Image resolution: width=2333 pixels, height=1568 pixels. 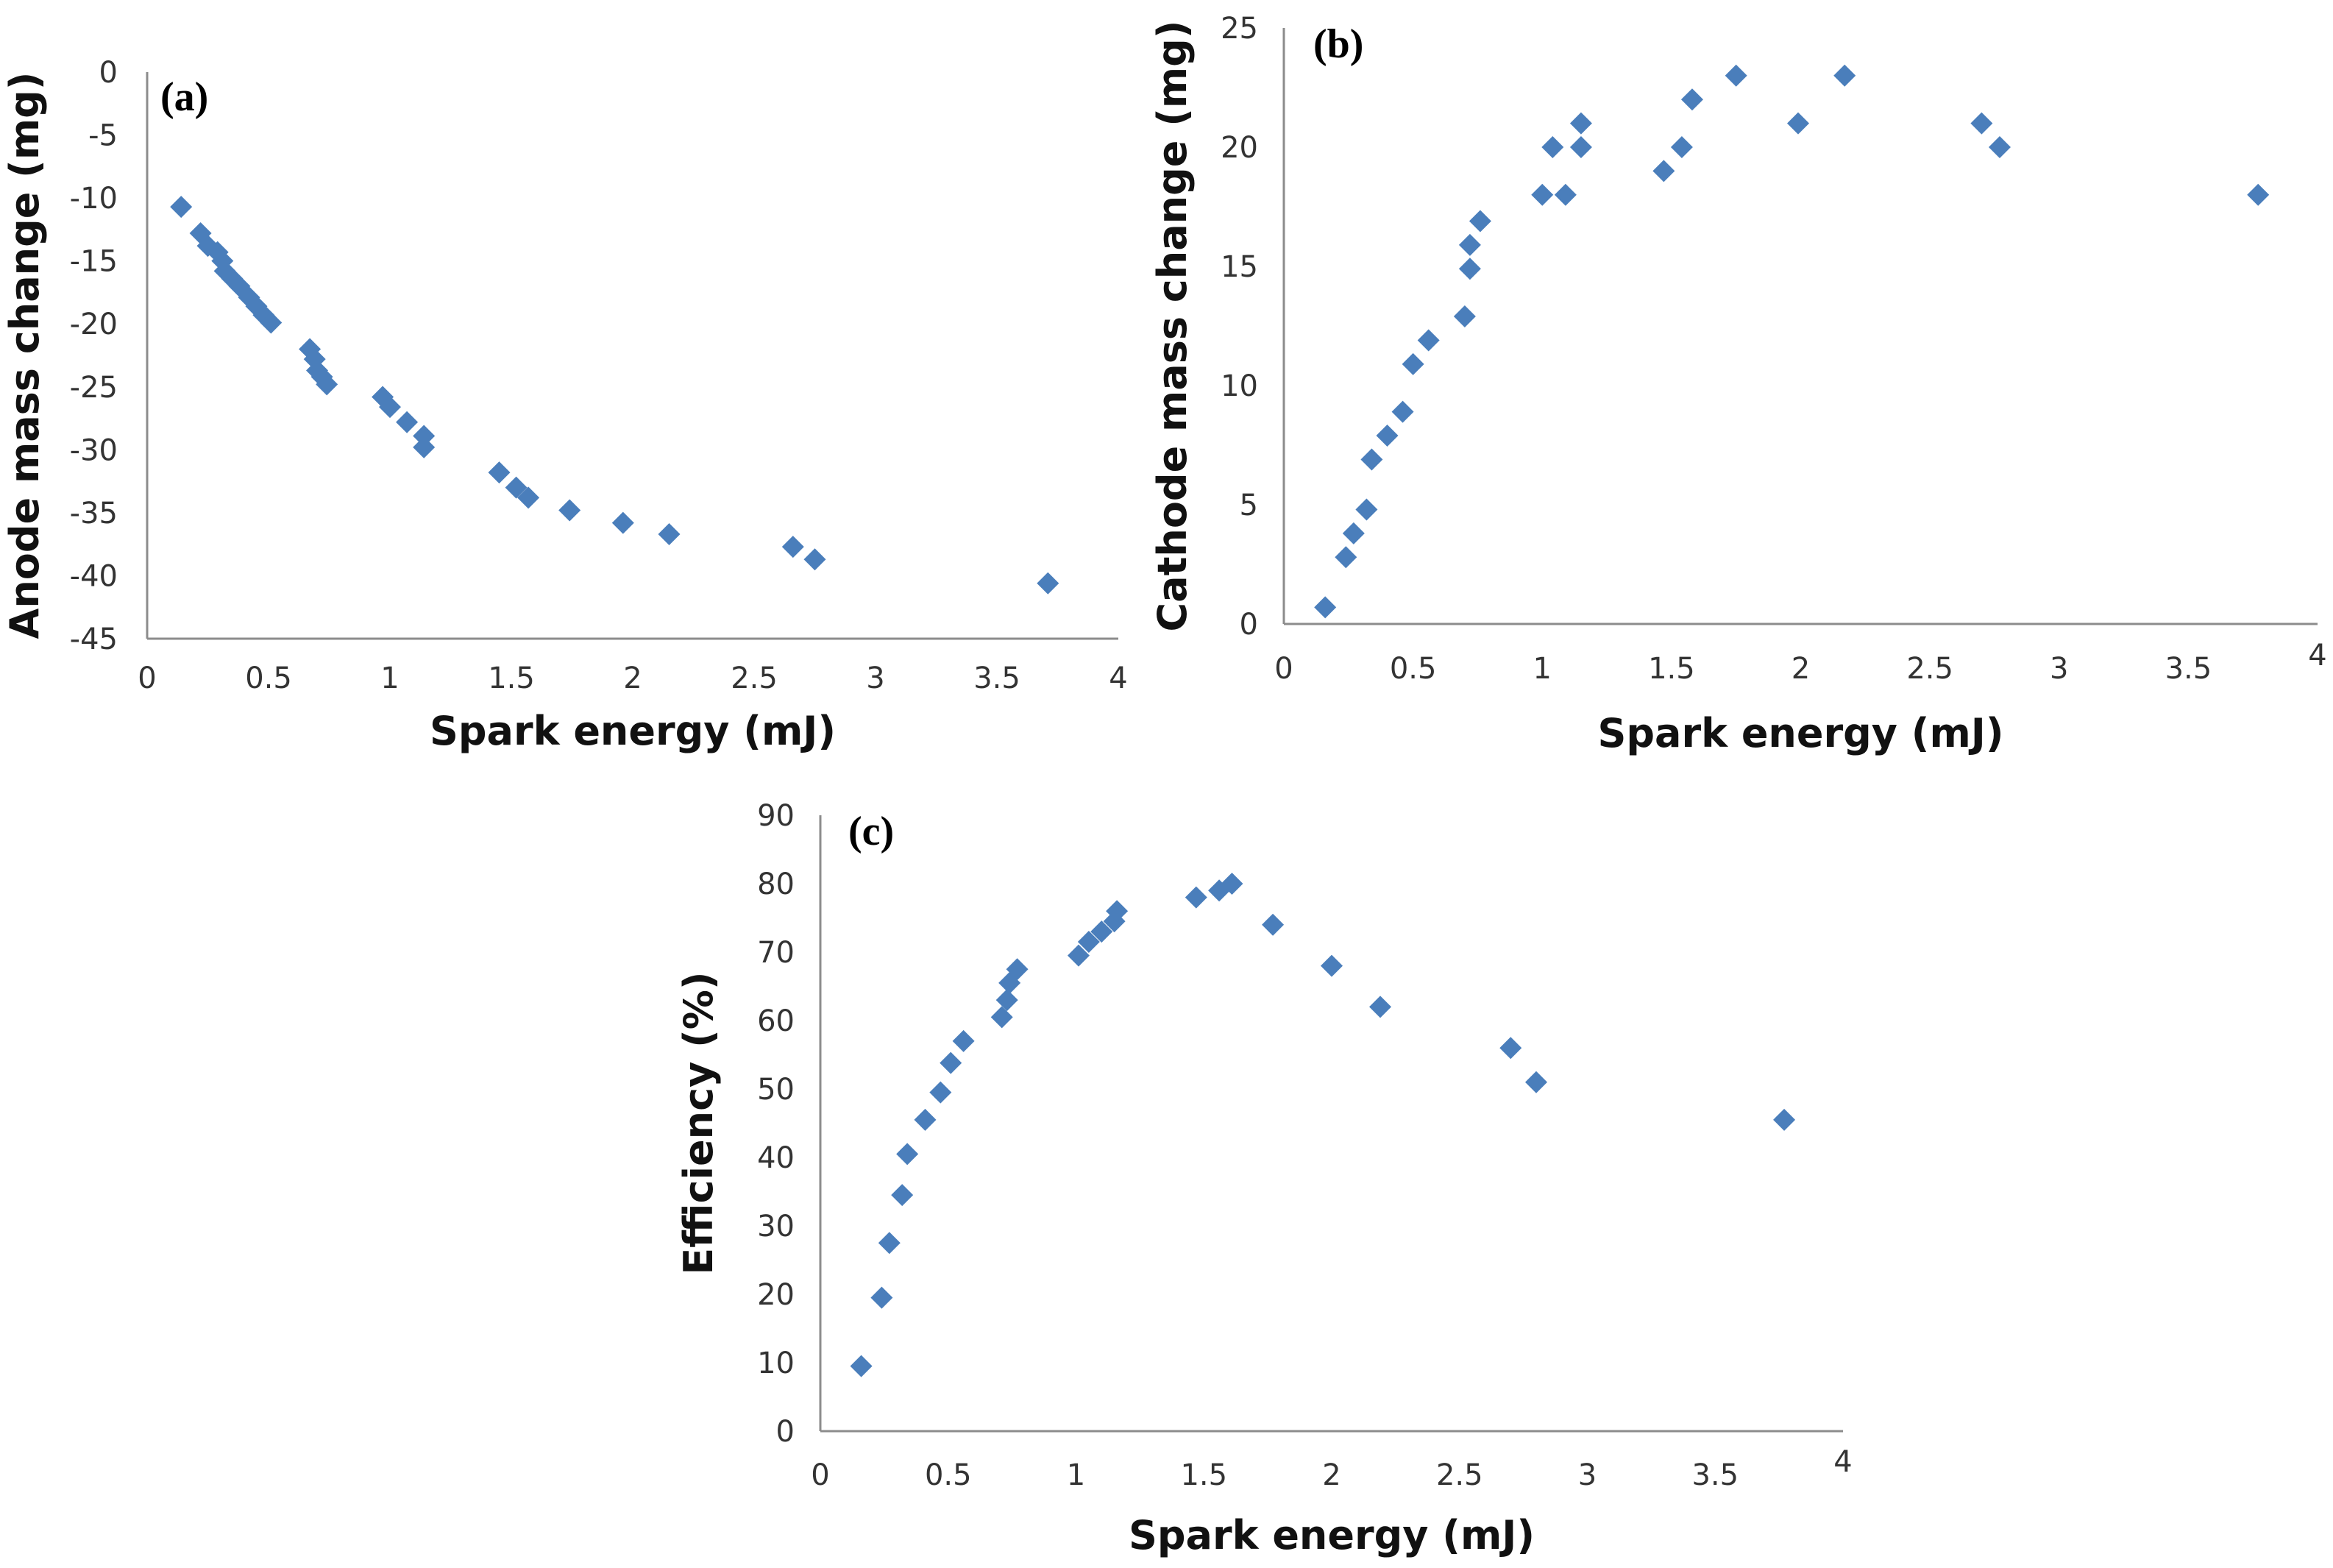 I want to click on panel-label: (a), so click(x=184, y=97).